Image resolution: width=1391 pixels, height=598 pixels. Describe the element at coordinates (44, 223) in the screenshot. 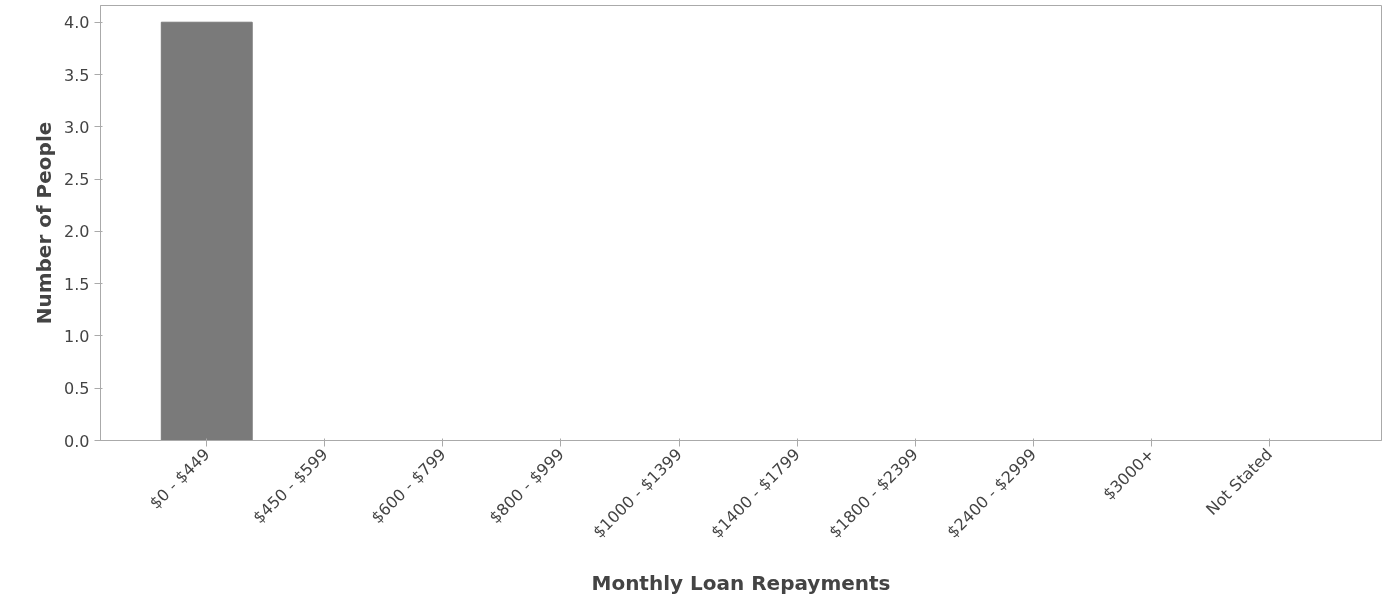

I see `y-axis-title: Number of People` at that location.